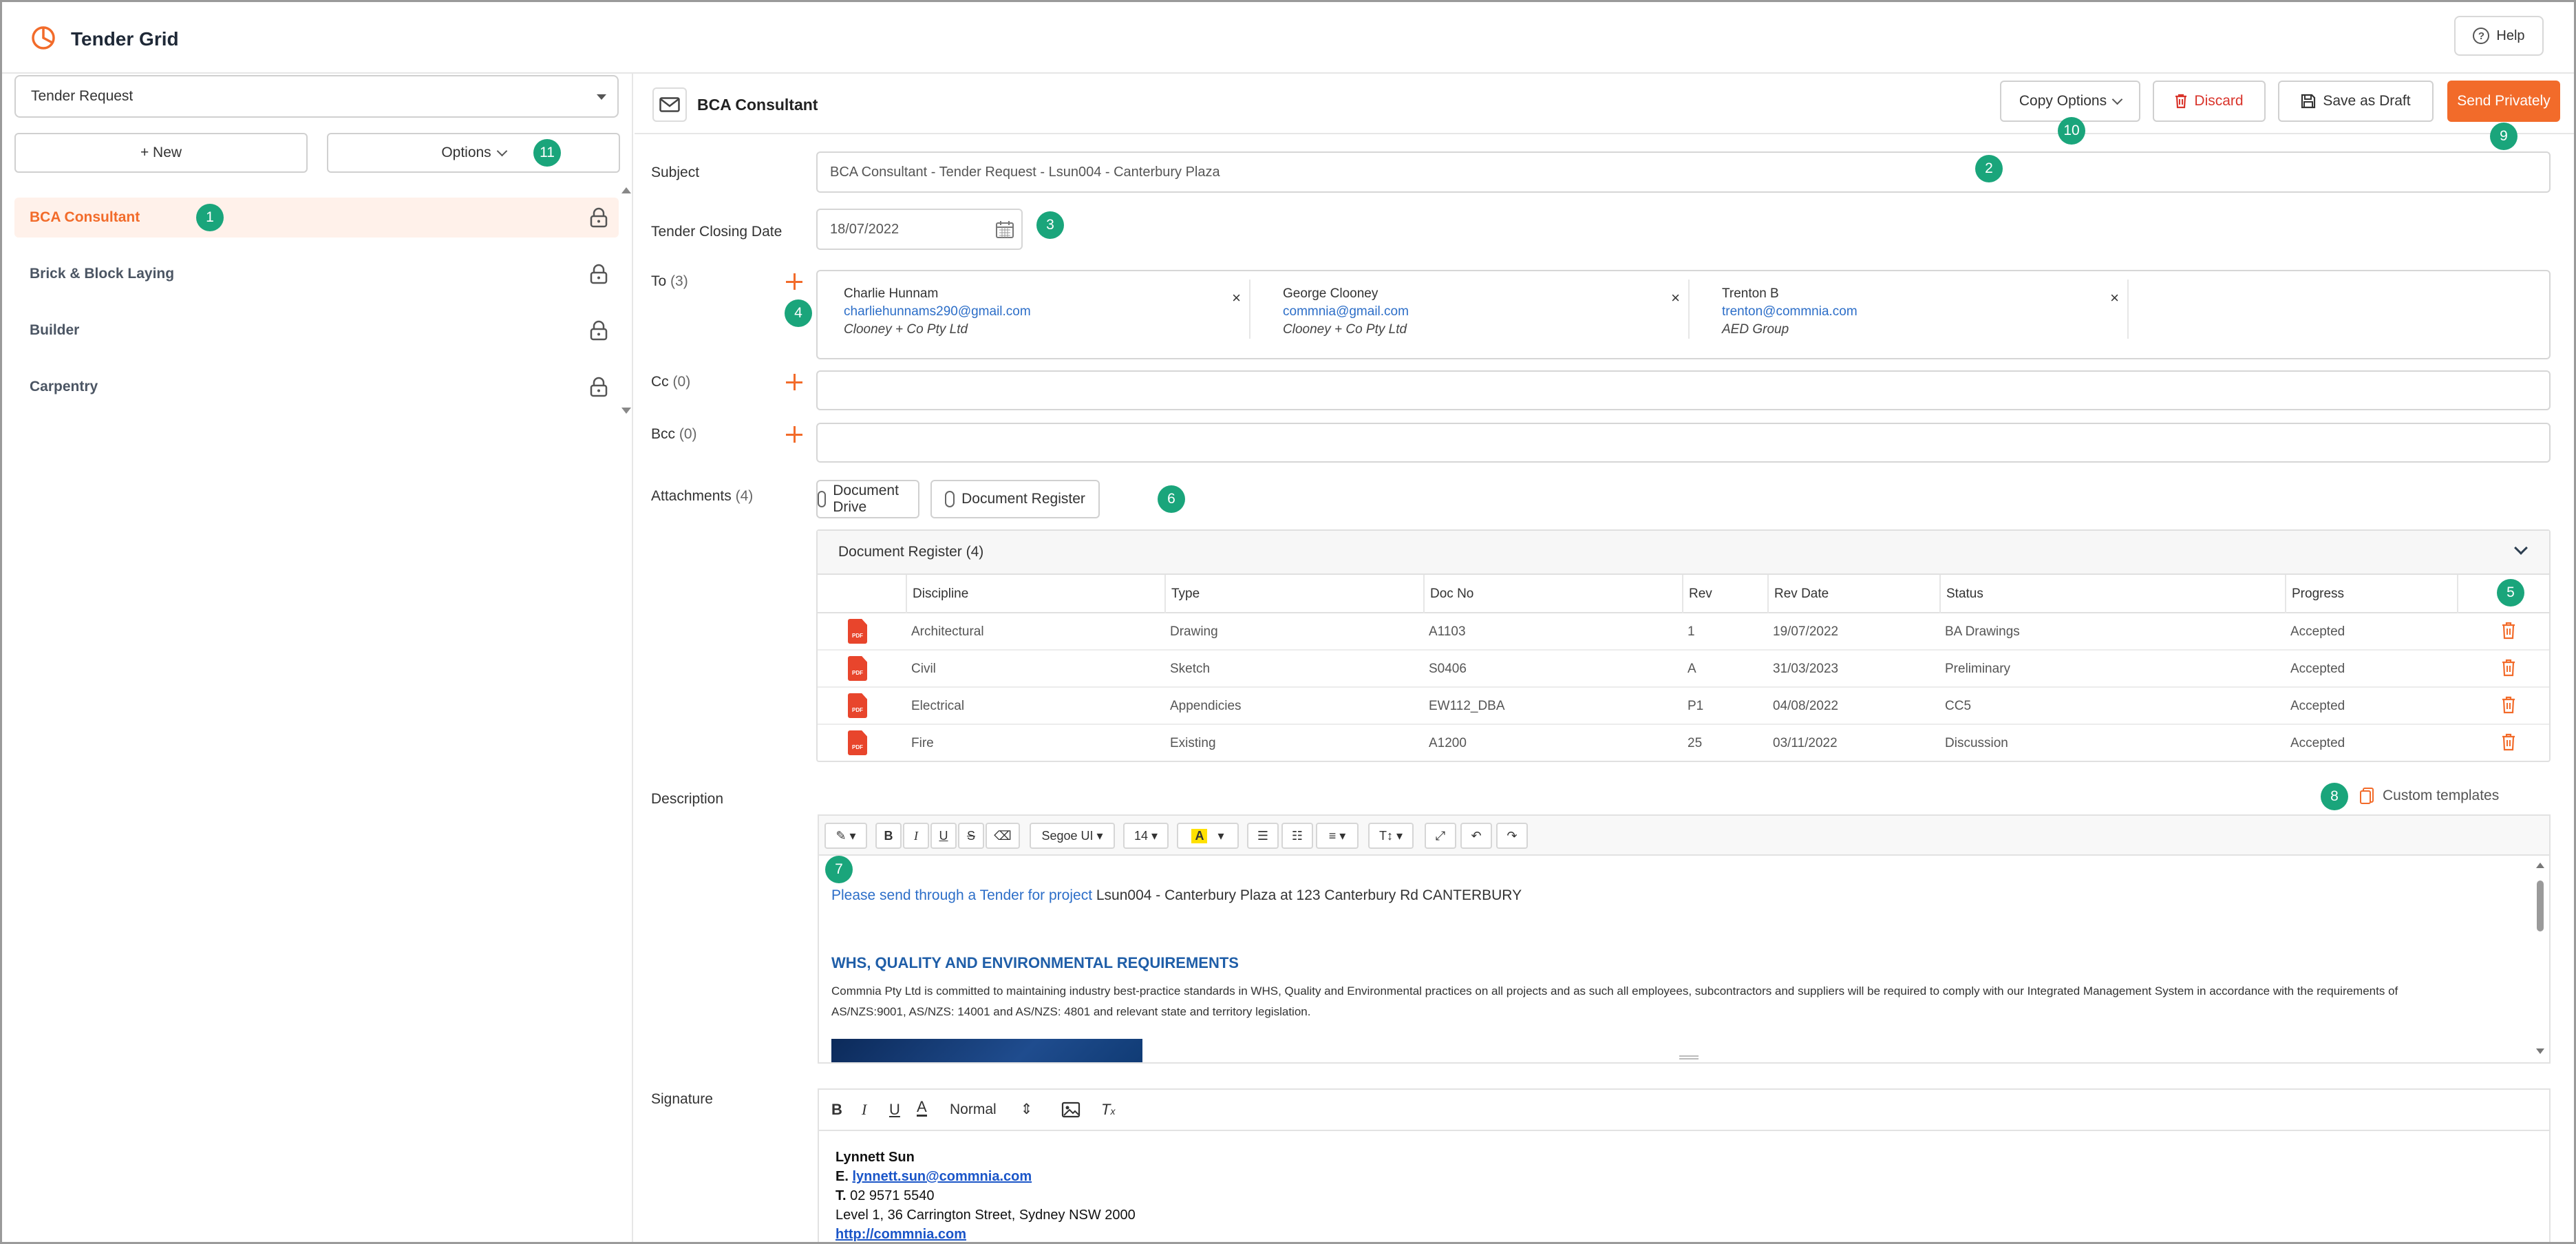 The width and height of the screenshot is (2576, 1244). What do you see at coordinates (1440, 836) in the screenshot?
I see `fullscreen-icon: ⤢` at bounding box center [1440, 836].